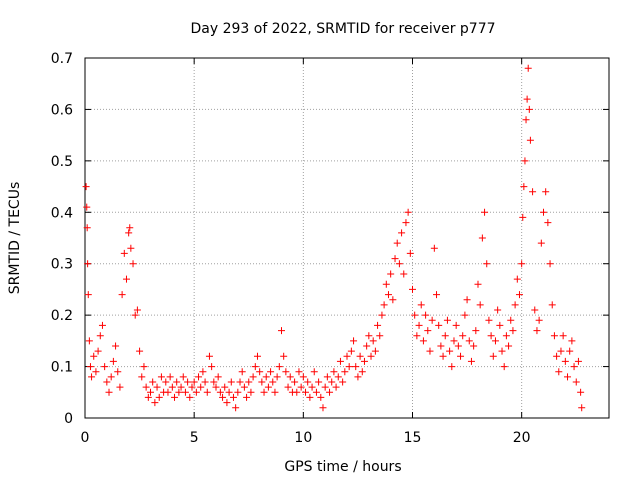  What do you see at coordinates (62, 162) in the screenshot?
I see `y-tick-label: 0.5` at bounding box center [62, 162].